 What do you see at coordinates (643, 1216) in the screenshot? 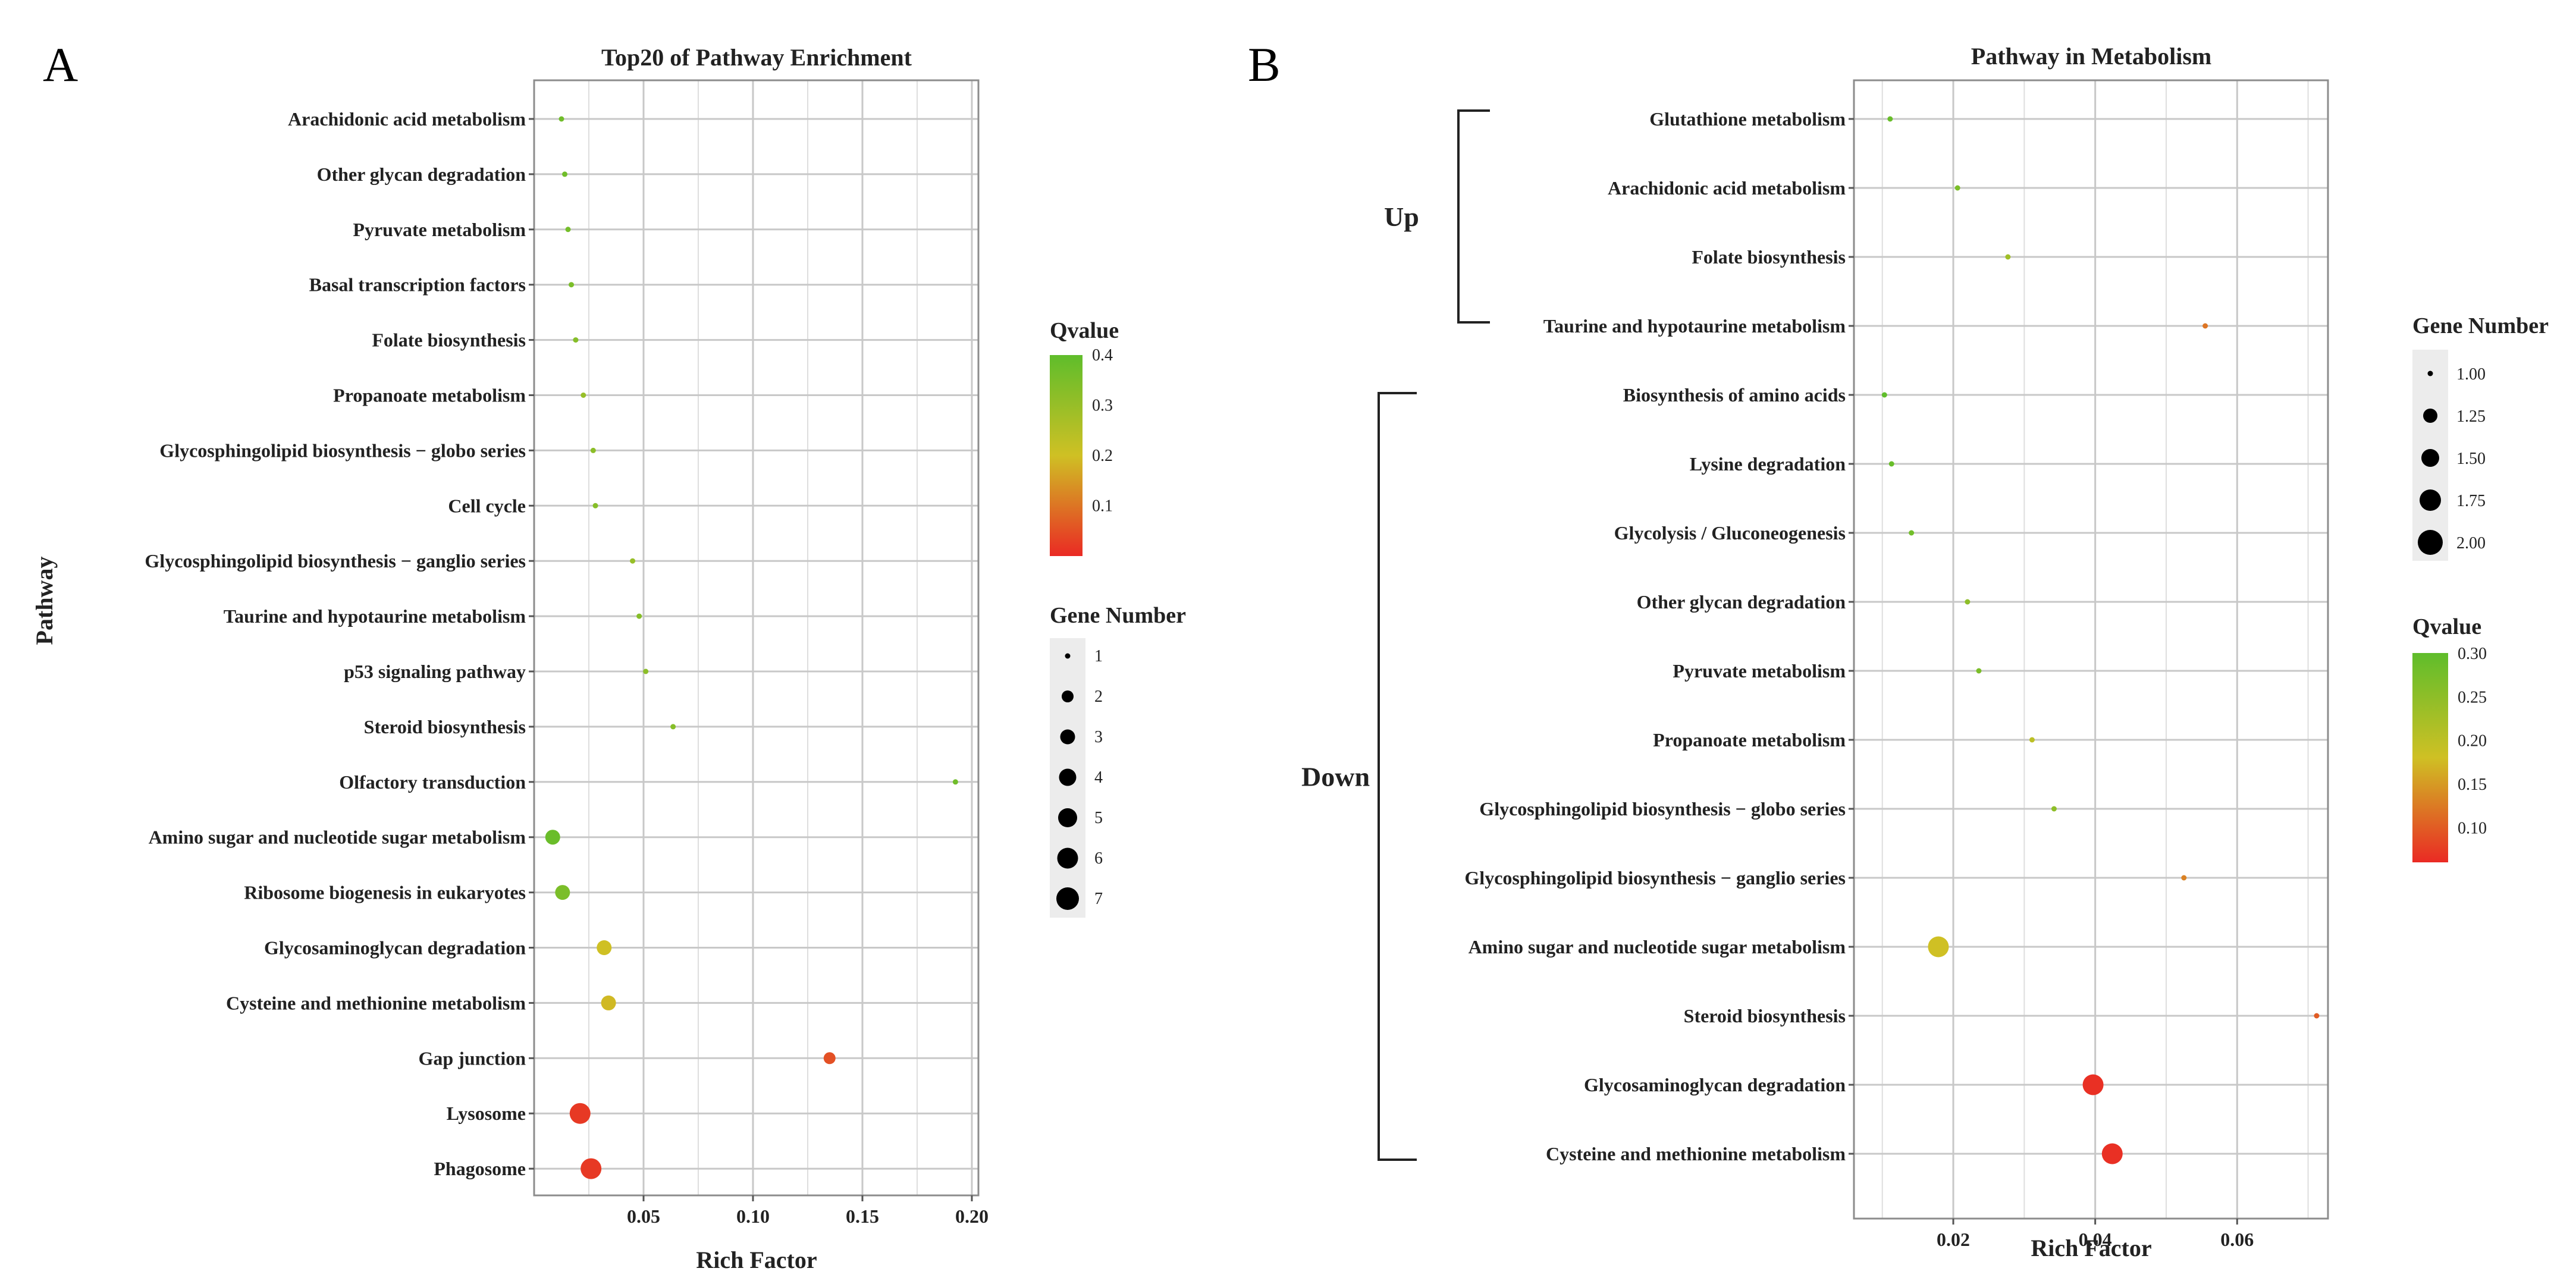
I see `x-tick-label: 0.05` at bounding box center [643, 1216].